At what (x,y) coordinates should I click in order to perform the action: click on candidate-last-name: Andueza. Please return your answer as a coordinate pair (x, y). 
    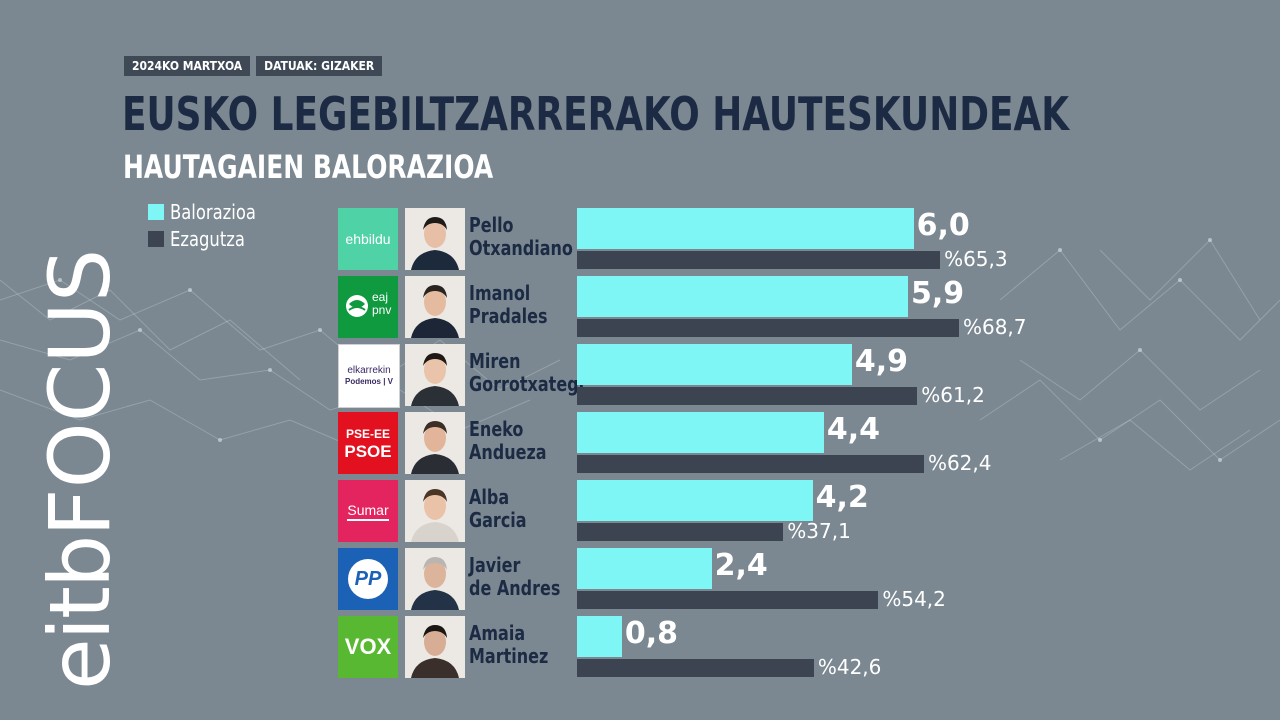
    Looking at the image, I should click on (508, 452).